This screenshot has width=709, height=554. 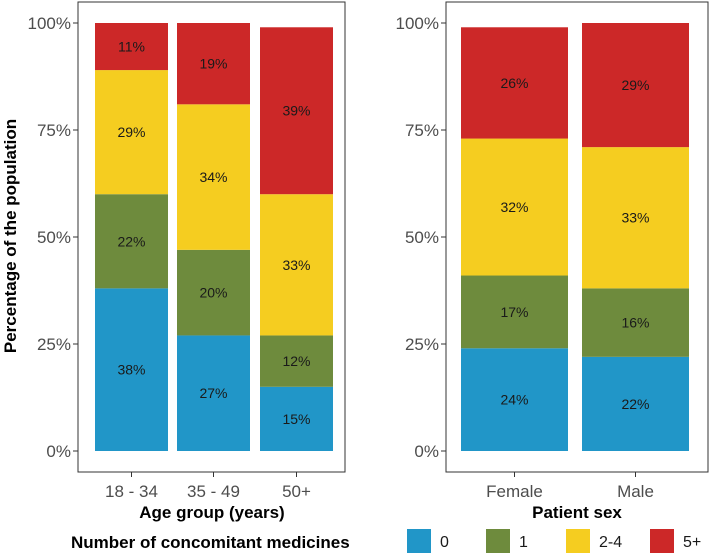 I want to click on x-tick-label: 18 - 34, so click(x=131, y=491).